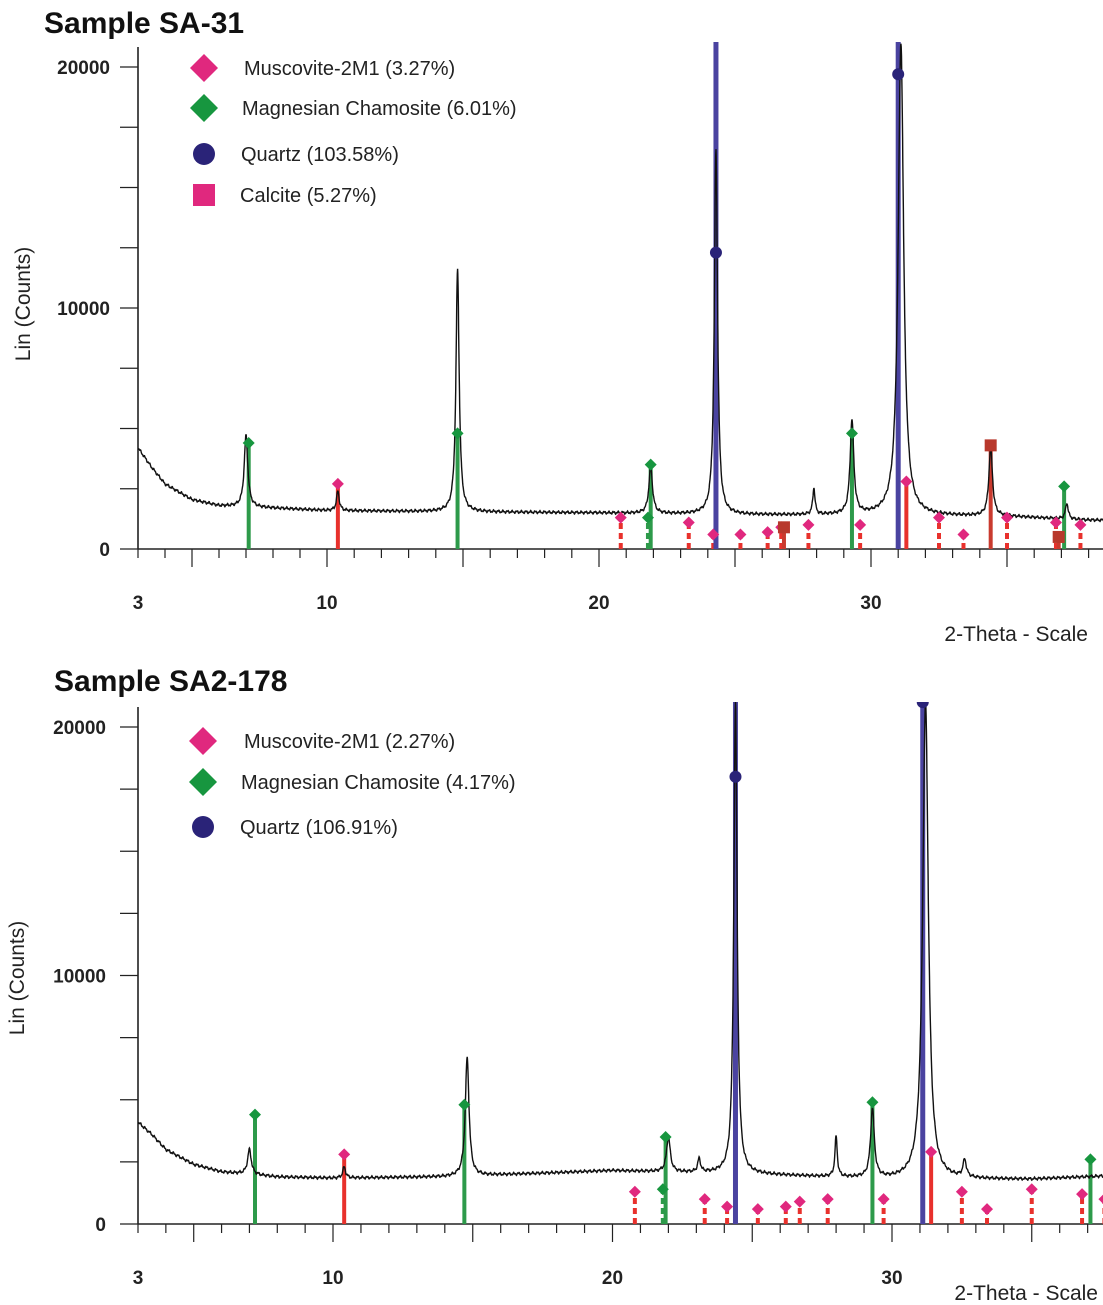  What do you see at coordinates (144, 23) in the screenshot?
I see `chart-title: Sample SA-31` at bounding box center [144, 23].